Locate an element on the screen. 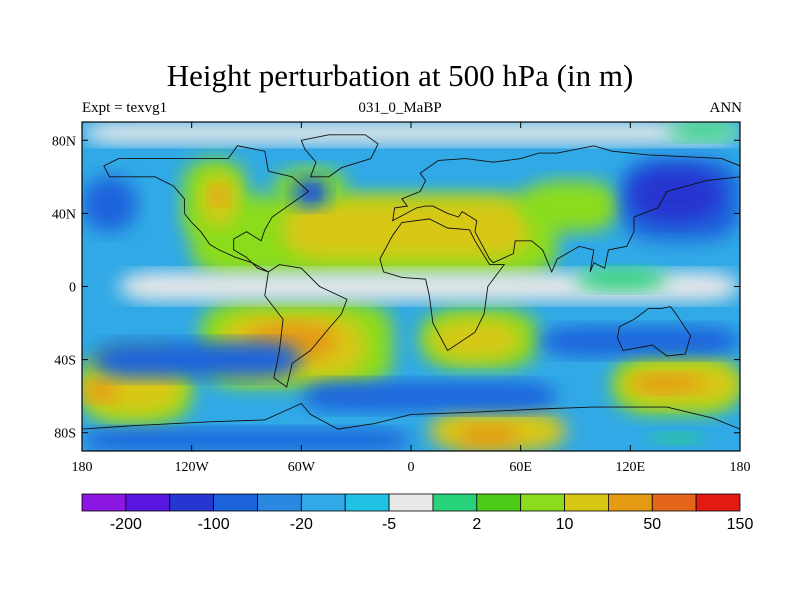 The height and width of the screenshot is (600, 800). y-tick-label: 0 is located at coordinates (72, 288).